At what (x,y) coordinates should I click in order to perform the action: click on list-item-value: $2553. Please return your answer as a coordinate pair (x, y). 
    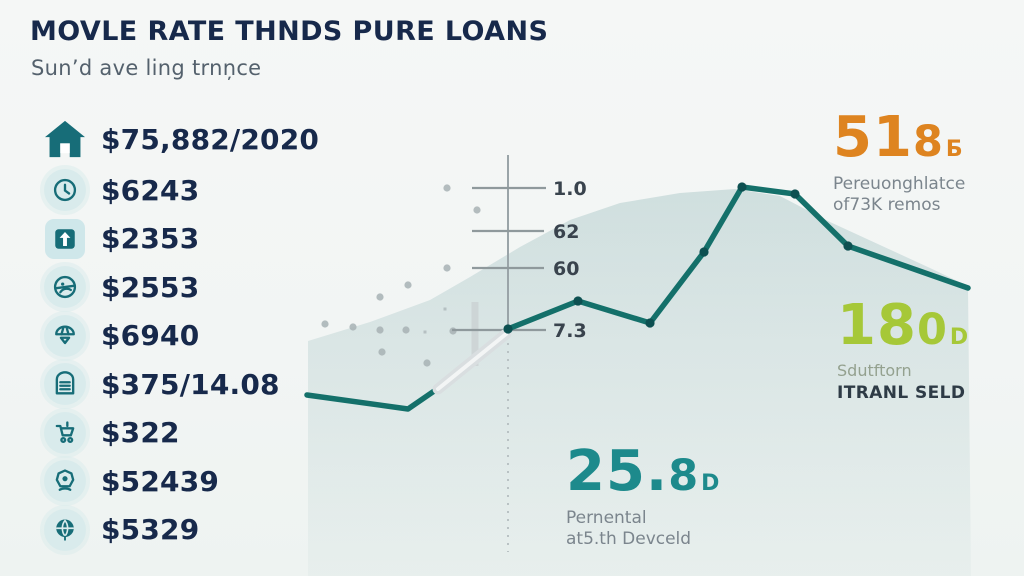
    Looking at the image, I should click on (150, 287).